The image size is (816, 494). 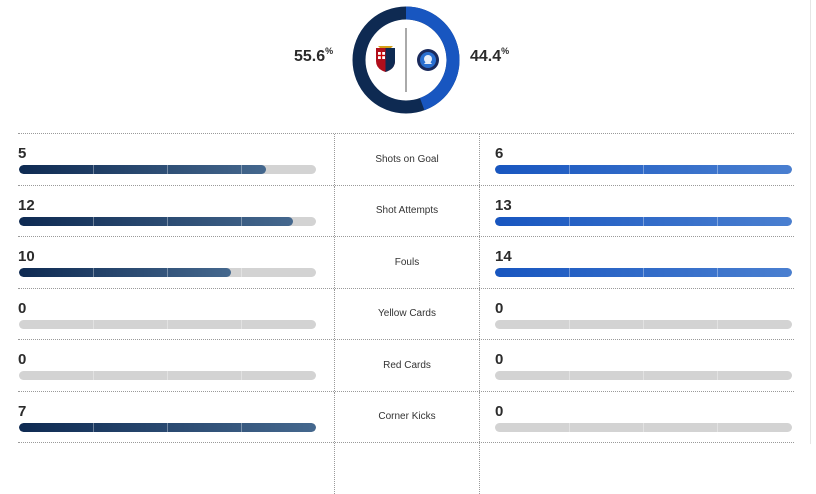 What do you see at coordinates (314, 55) in the screenshot?
I see `home-possession-value: 55.6%` at bounding box center [314, 55].